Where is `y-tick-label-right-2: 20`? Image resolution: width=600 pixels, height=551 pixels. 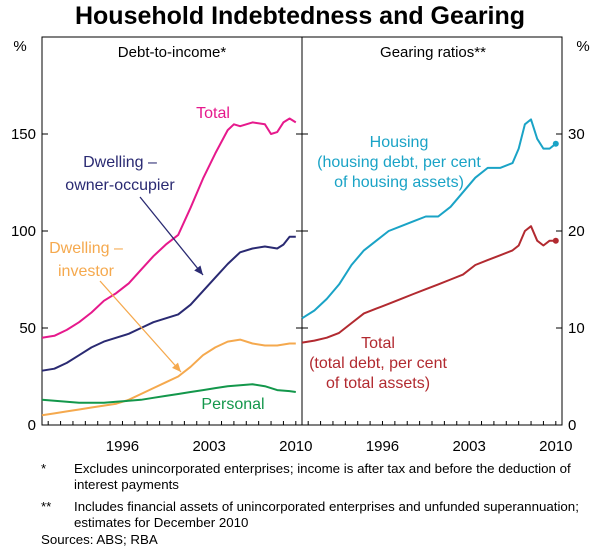
y-tick-label-right-2: 20 is located at coordinates (576, 231).